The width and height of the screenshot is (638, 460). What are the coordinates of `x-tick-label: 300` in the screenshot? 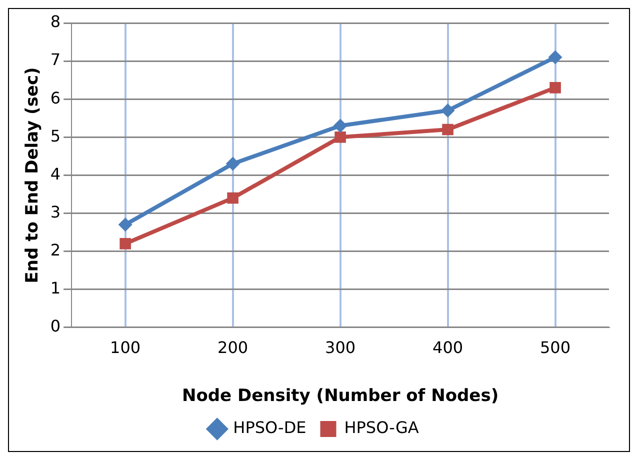 It's located at (340, 348).